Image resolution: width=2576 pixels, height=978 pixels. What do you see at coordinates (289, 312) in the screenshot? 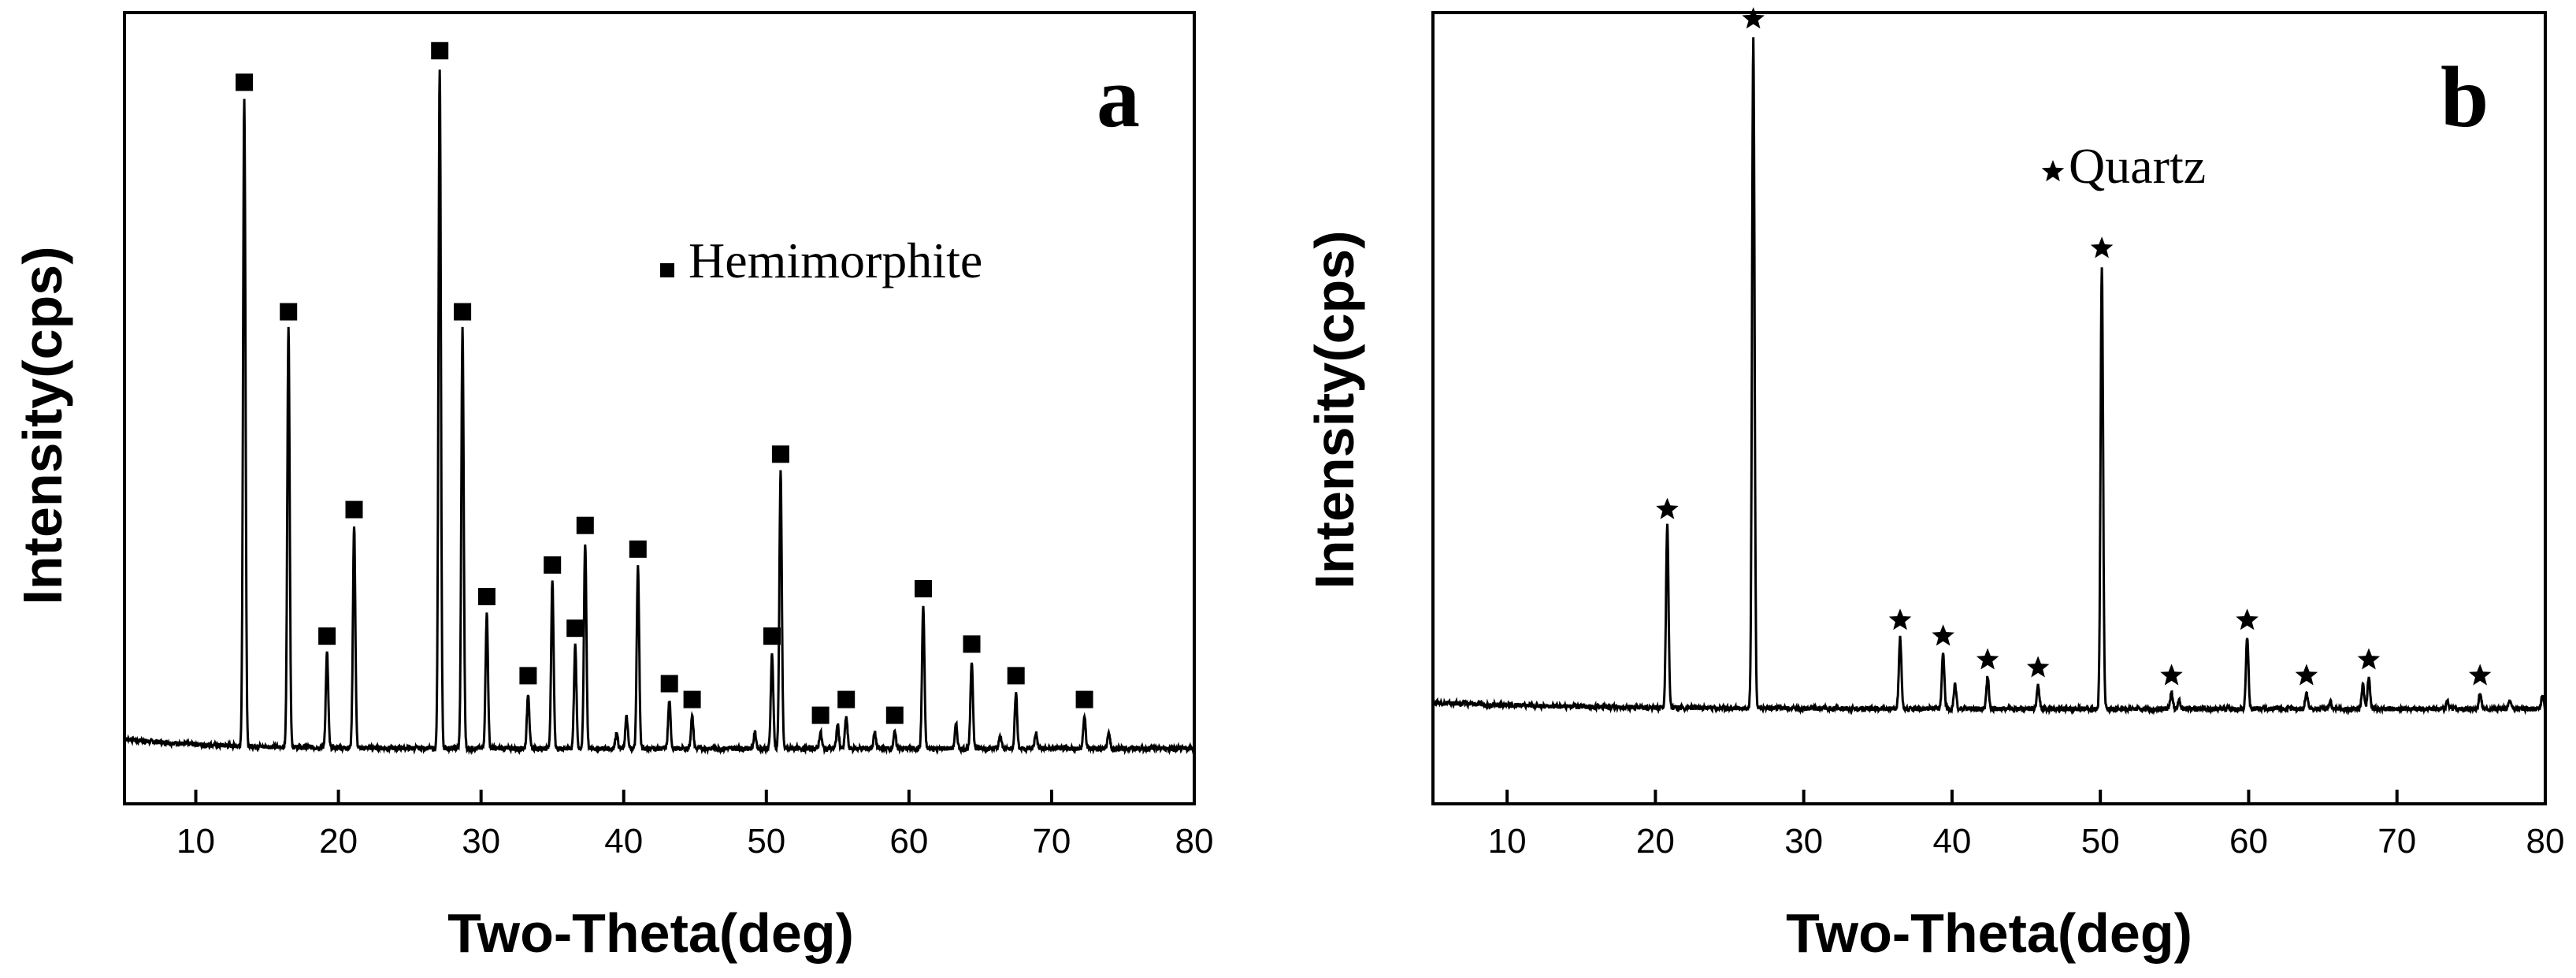
I see `peak-marker-a-16.5` at bounding box center [289, 312].